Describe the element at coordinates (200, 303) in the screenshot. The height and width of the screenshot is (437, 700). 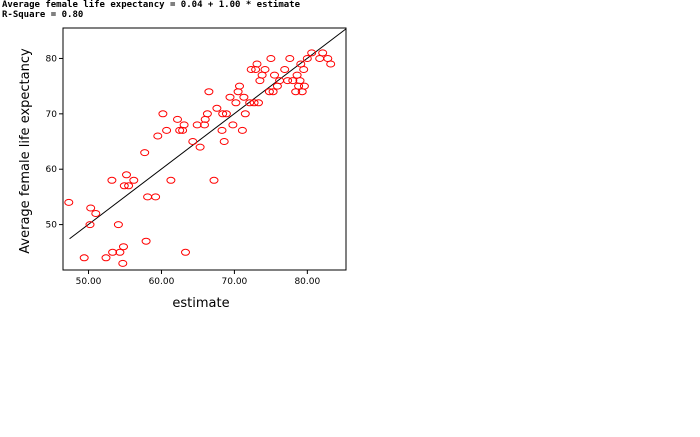
I see `x-axis-title: estimate` at that location.